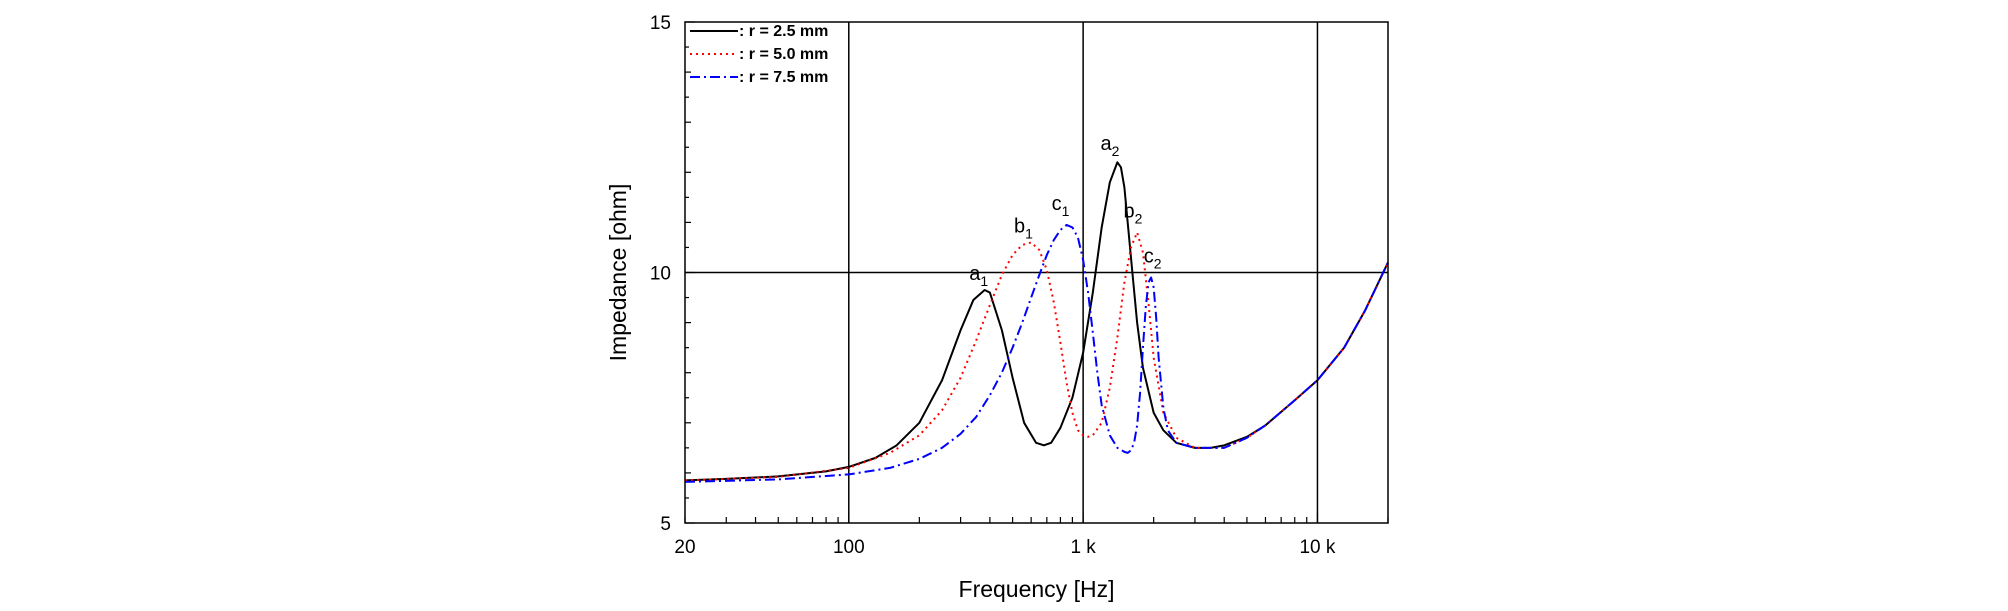 This screenshot has height=611, width=2008. I want to click on peak-label-a2: a2, so click(1109, 146).